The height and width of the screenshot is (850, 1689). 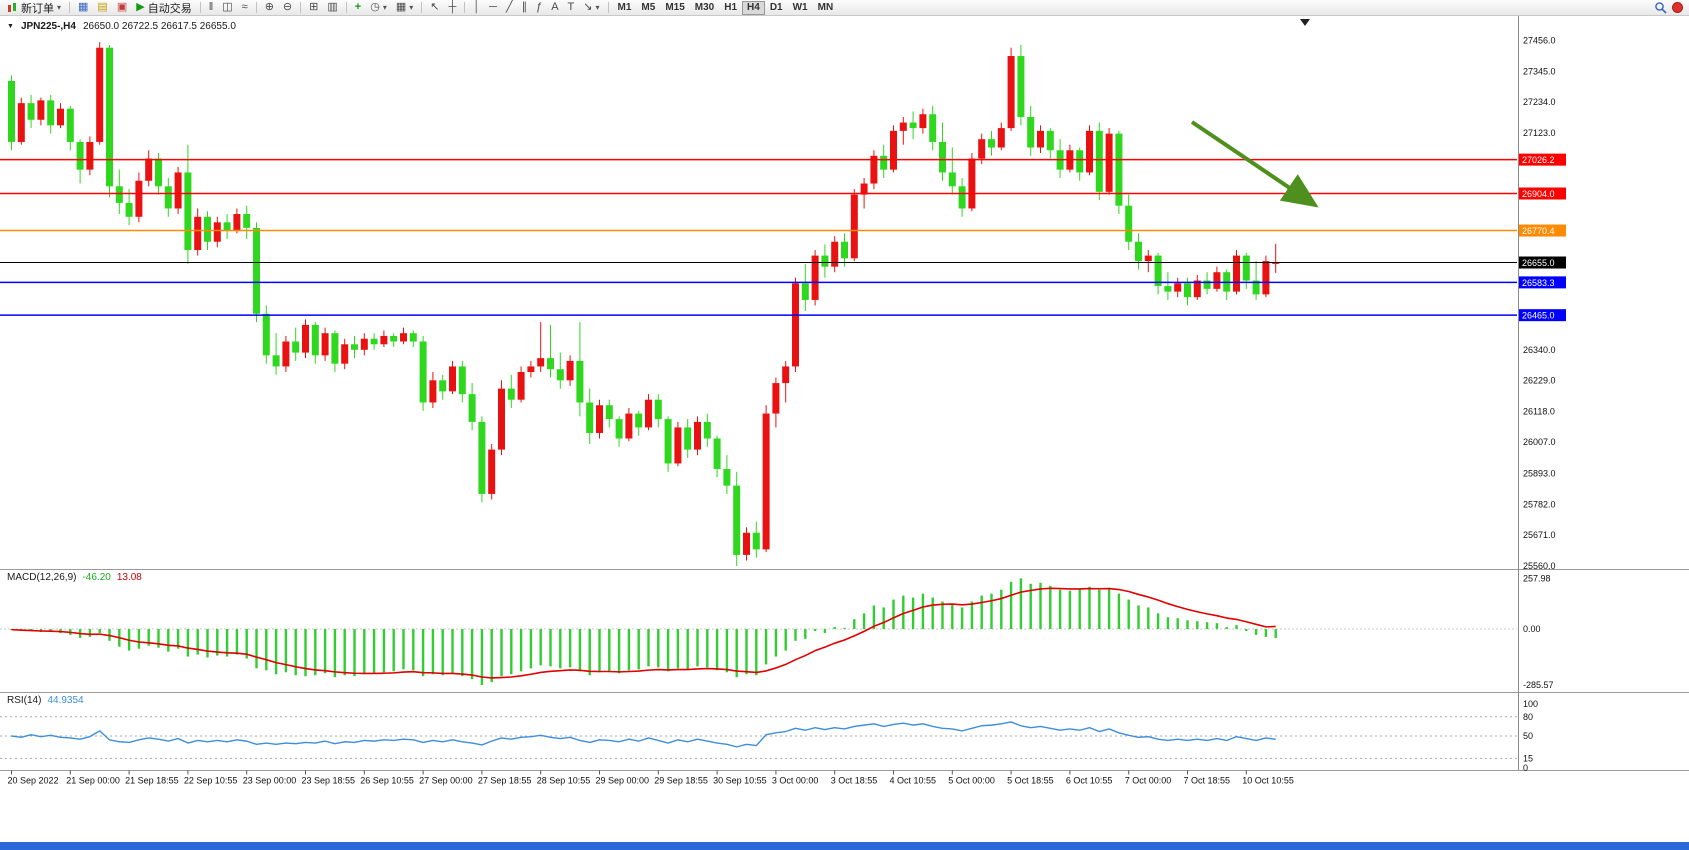 What do you see at coordinates (1660, 7) in the screenshot?
I see `search-icon` at bounding box center [1660, 7].